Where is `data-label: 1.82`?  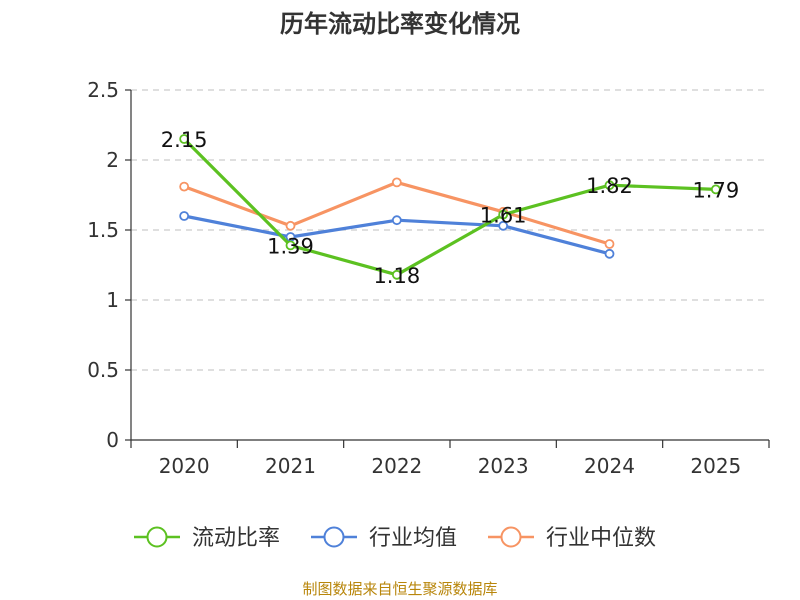 data-label: 1.82 is located at coordinates (609, 186).